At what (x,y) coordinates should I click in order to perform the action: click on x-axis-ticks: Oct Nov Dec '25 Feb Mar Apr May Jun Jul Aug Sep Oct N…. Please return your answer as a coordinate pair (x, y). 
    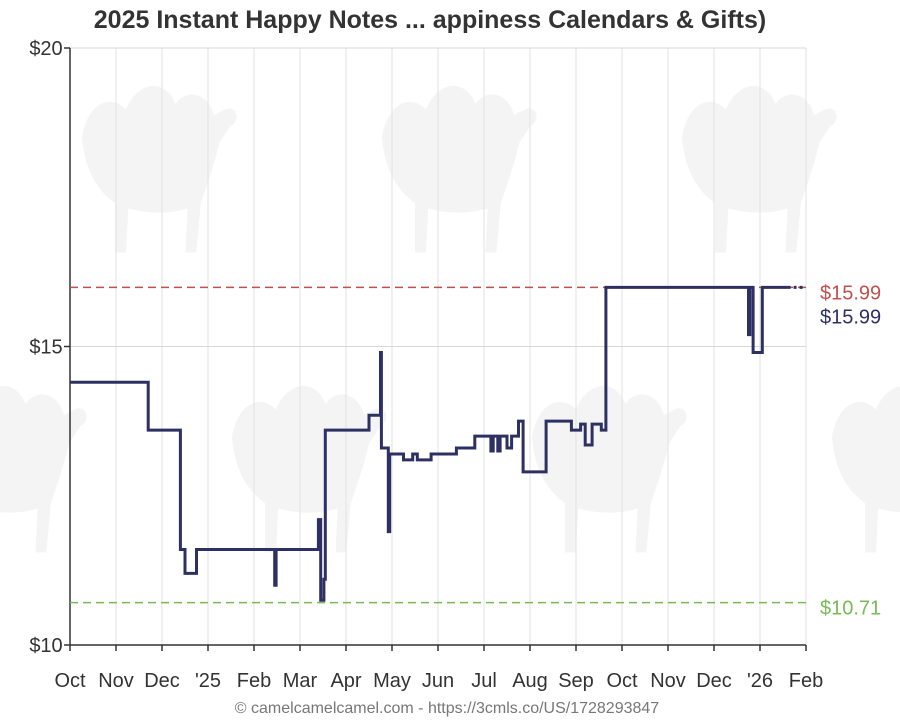
    Looking at the image, I should click on (438, 668).